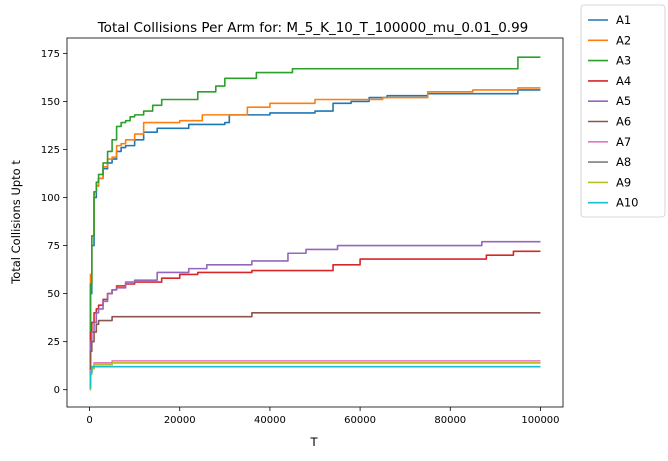 The image size is (668, 461). I want to click on y-tick-label: 75, so click(53, 246).